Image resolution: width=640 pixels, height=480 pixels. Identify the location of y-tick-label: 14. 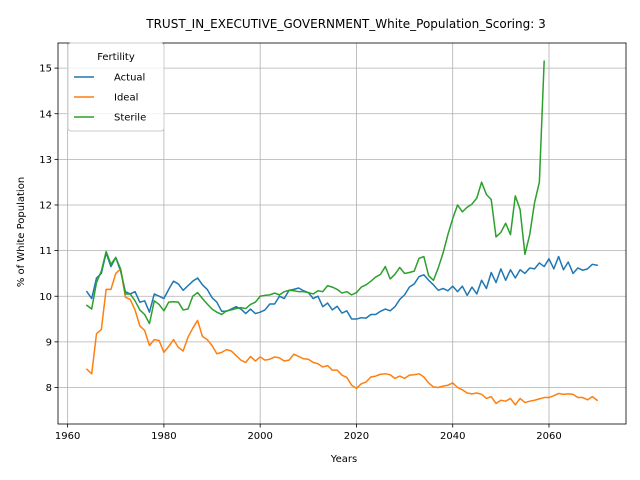
(45, 114).